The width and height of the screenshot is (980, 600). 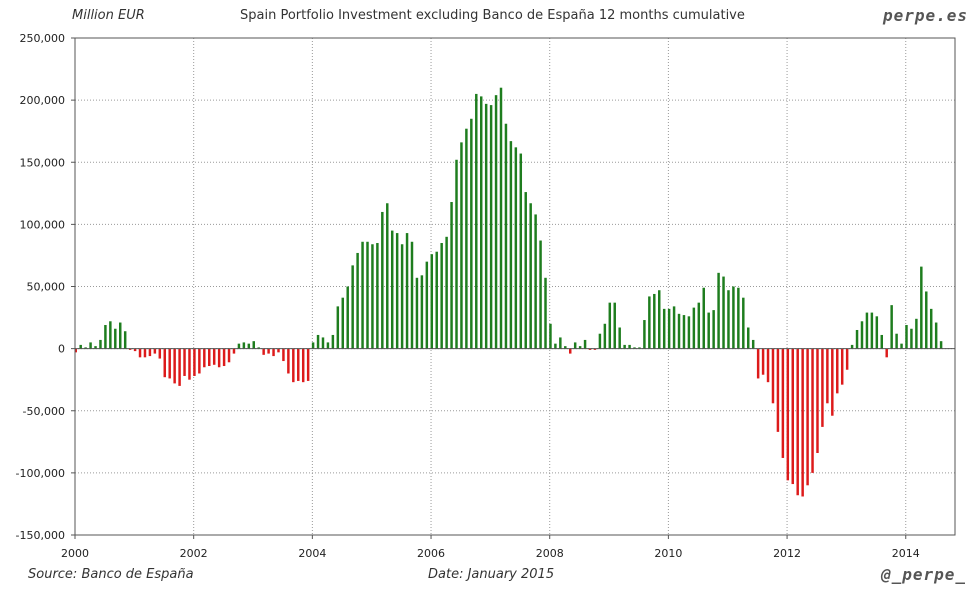 What do you see at coordinates (111, 574) in the screenshot?
I see `source-note: Source: Banco de España` at bounding box center [111, 574].